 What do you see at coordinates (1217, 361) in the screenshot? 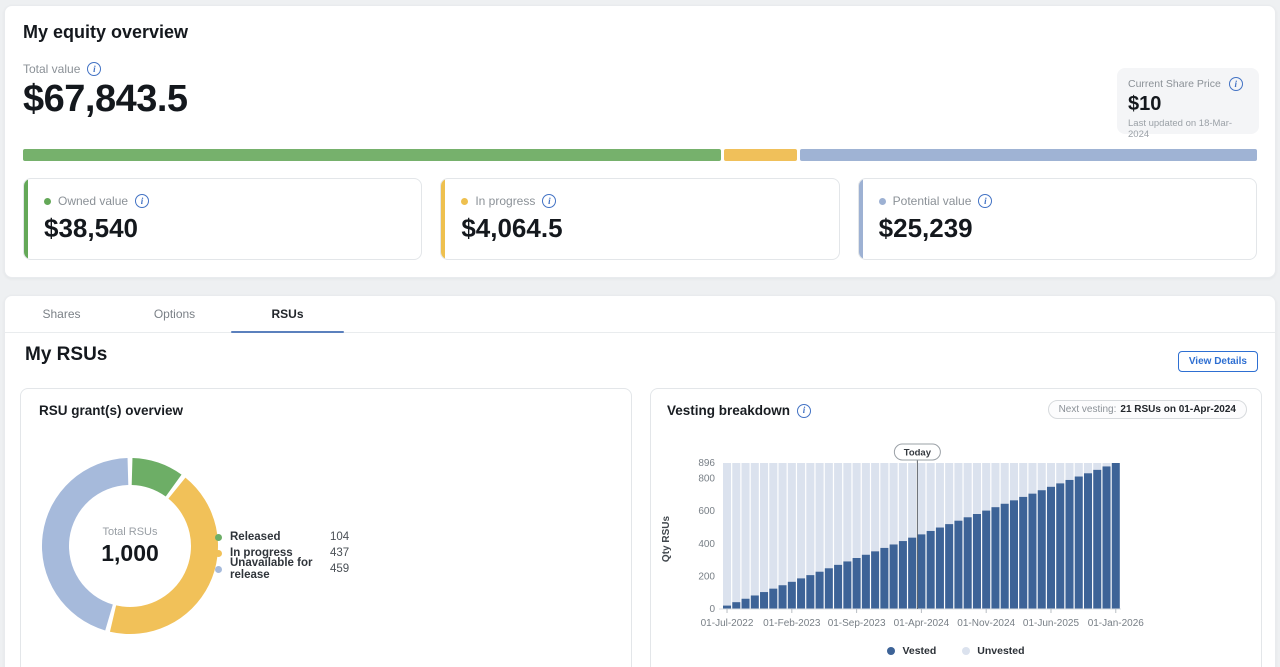
I see `view-details-button: View Details` at bounding box center [1217, 361].